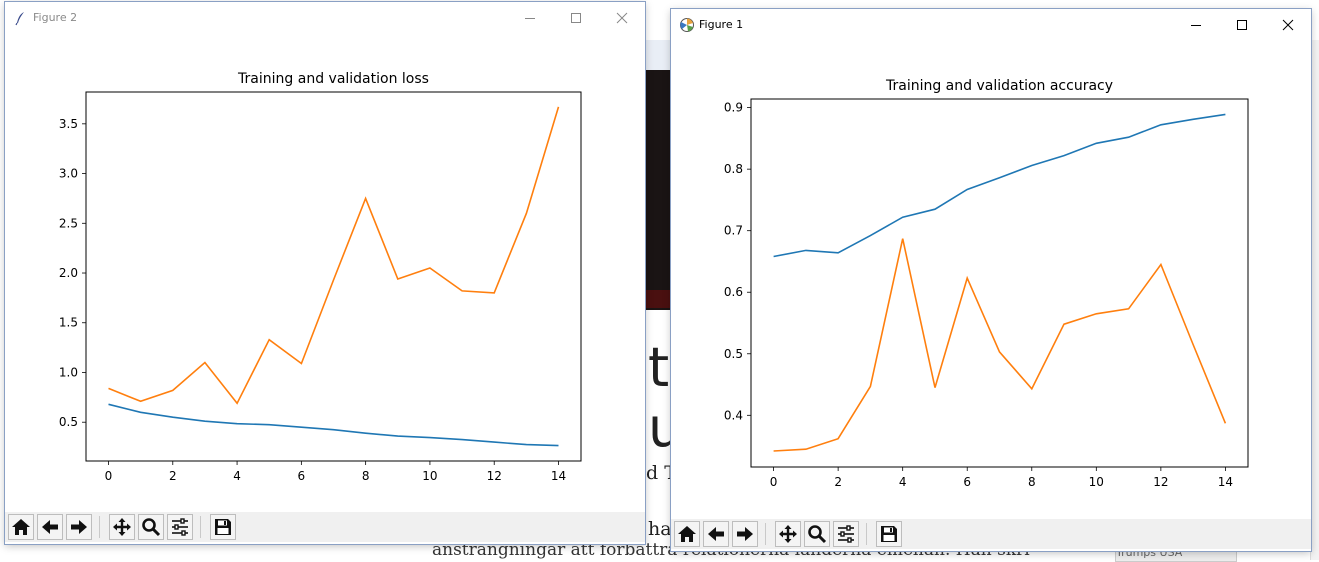  What do you see at coordinates (733, 169) in the screenshot?
I see `accuracy-y-tick-label: 0.8` at bounding box center [733, 169].